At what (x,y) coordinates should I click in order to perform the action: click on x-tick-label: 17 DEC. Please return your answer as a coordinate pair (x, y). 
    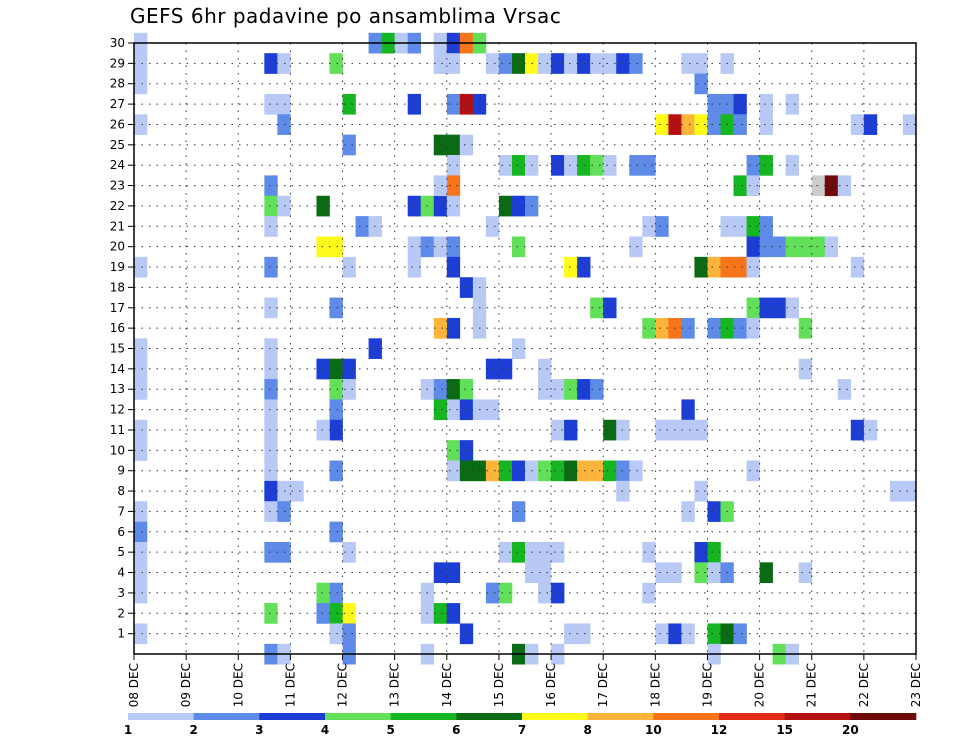
    Looking at the image, I should click on (603, 685).